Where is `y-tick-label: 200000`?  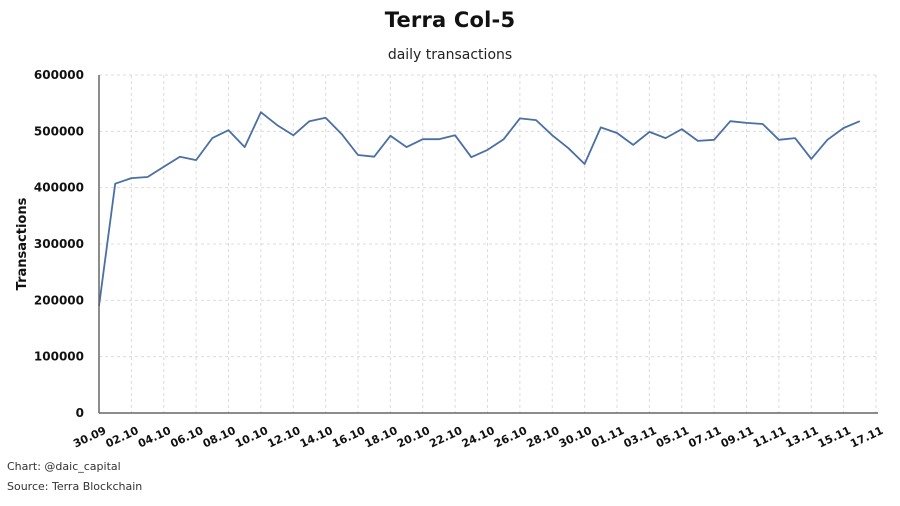 y-tick-label: 200000 is located at coordinates (59, 300).